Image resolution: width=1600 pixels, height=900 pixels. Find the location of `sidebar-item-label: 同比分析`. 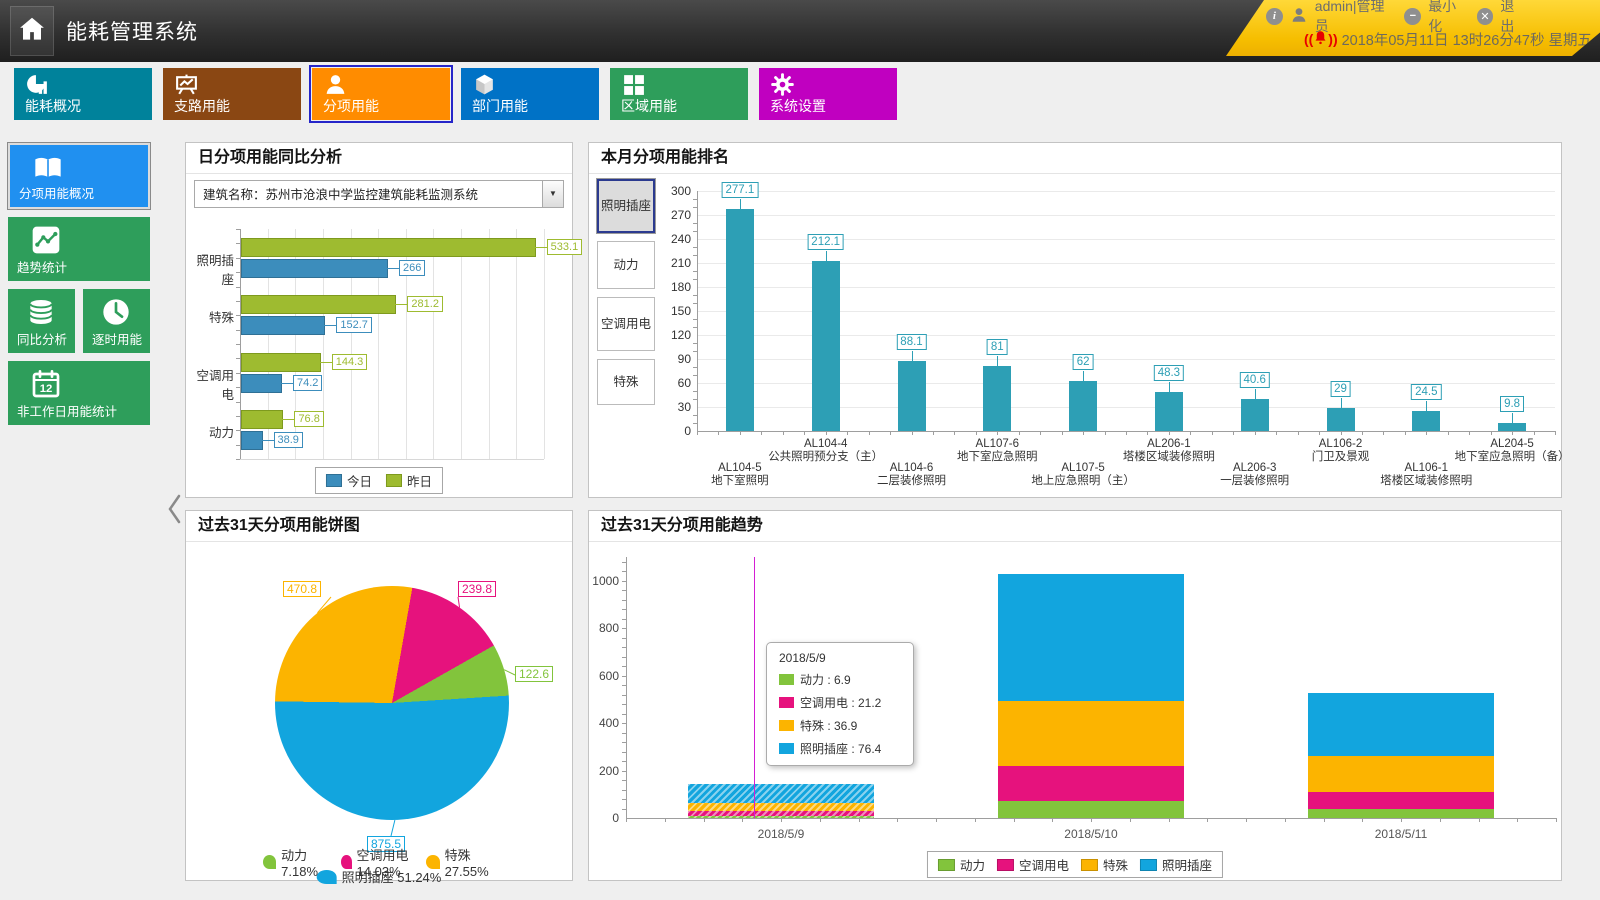

sidebar-item-label: 同比分析 is located at coordinates (42, 340).